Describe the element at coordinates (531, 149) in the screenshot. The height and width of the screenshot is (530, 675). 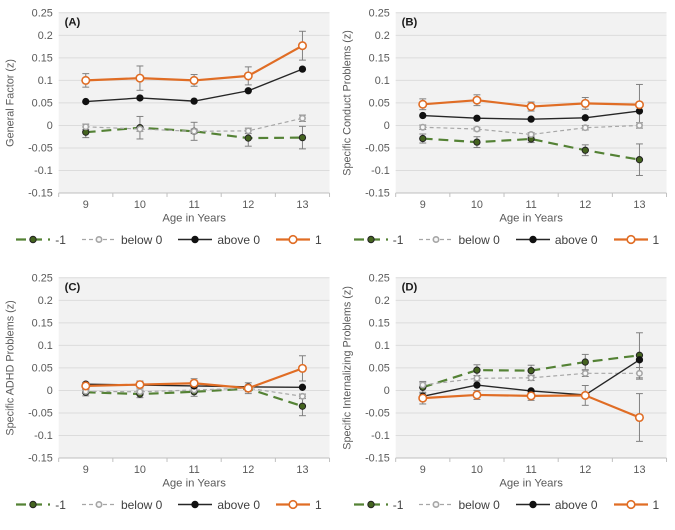
I see `series-line--1` at that location.